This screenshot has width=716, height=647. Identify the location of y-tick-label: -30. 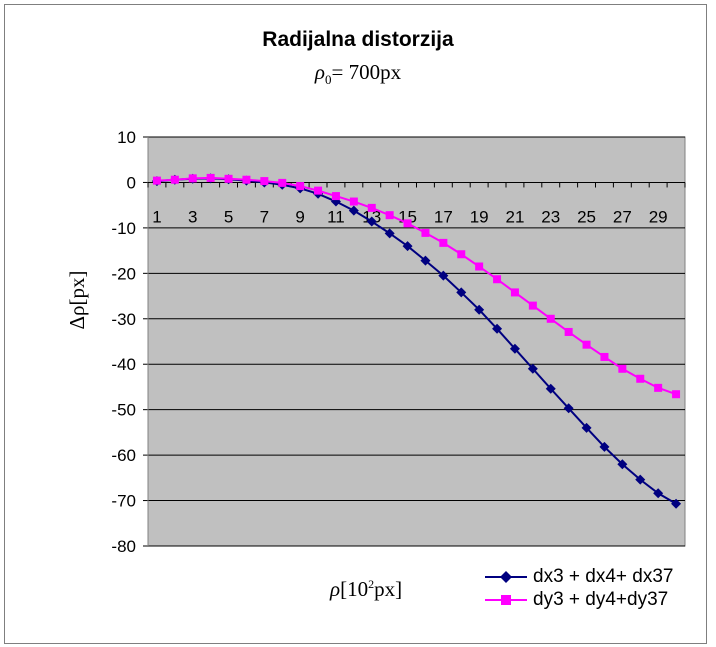
(123, 319).